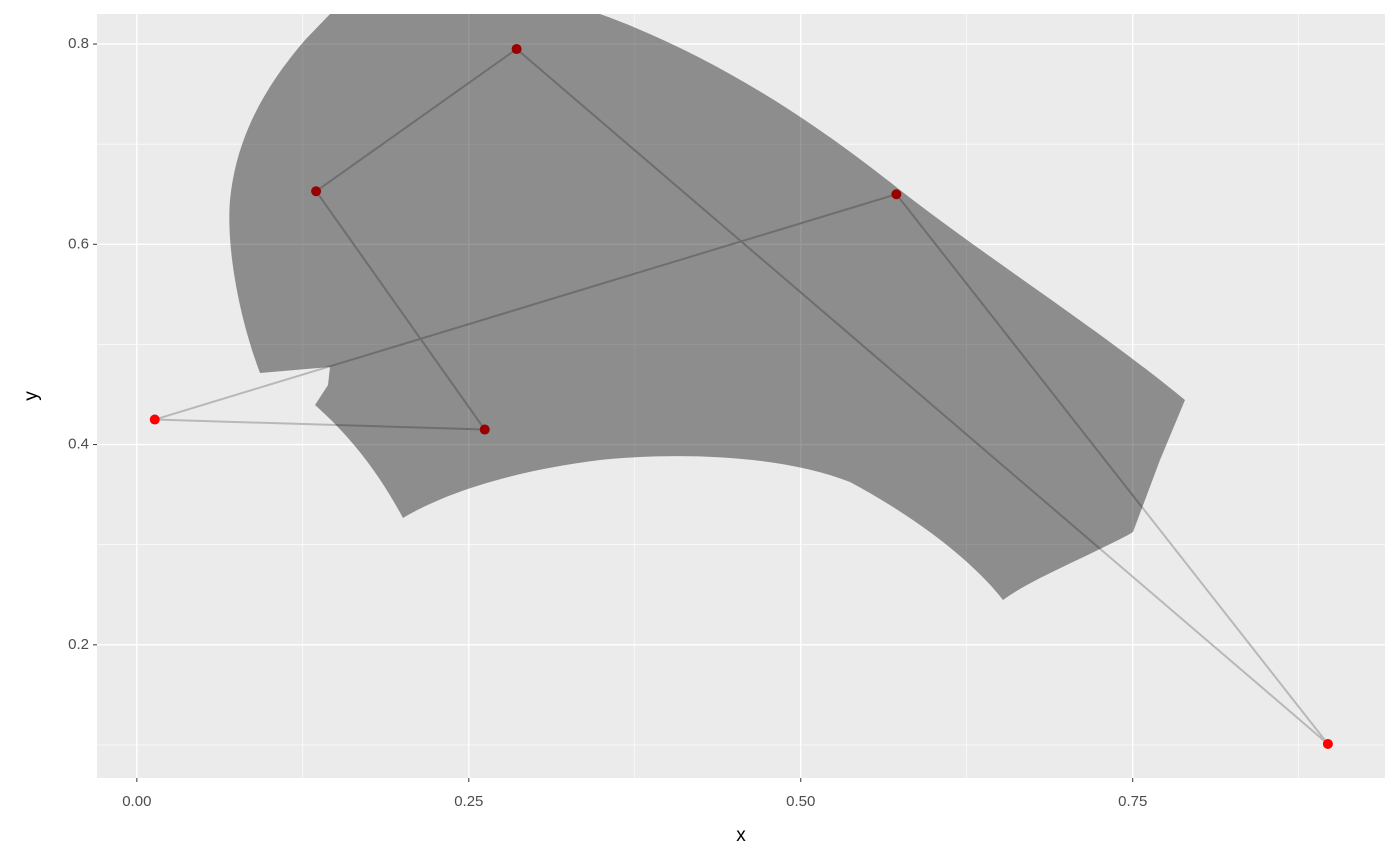 The width and height of the screenshot is (1400, 866). Describe the element at coordinates (800, 801) in the screenshot. I see `x-tick-label: 0.50` at that location.